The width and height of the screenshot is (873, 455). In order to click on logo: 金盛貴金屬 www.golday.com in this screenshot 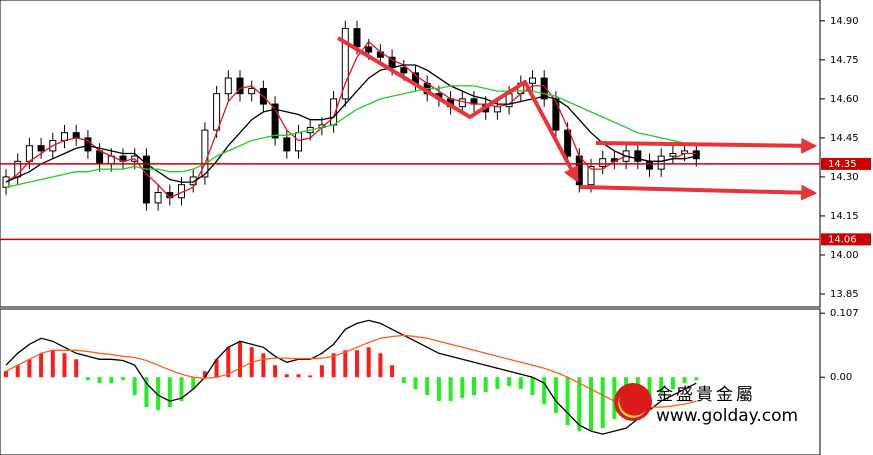, I will do `click(706, 404)`.